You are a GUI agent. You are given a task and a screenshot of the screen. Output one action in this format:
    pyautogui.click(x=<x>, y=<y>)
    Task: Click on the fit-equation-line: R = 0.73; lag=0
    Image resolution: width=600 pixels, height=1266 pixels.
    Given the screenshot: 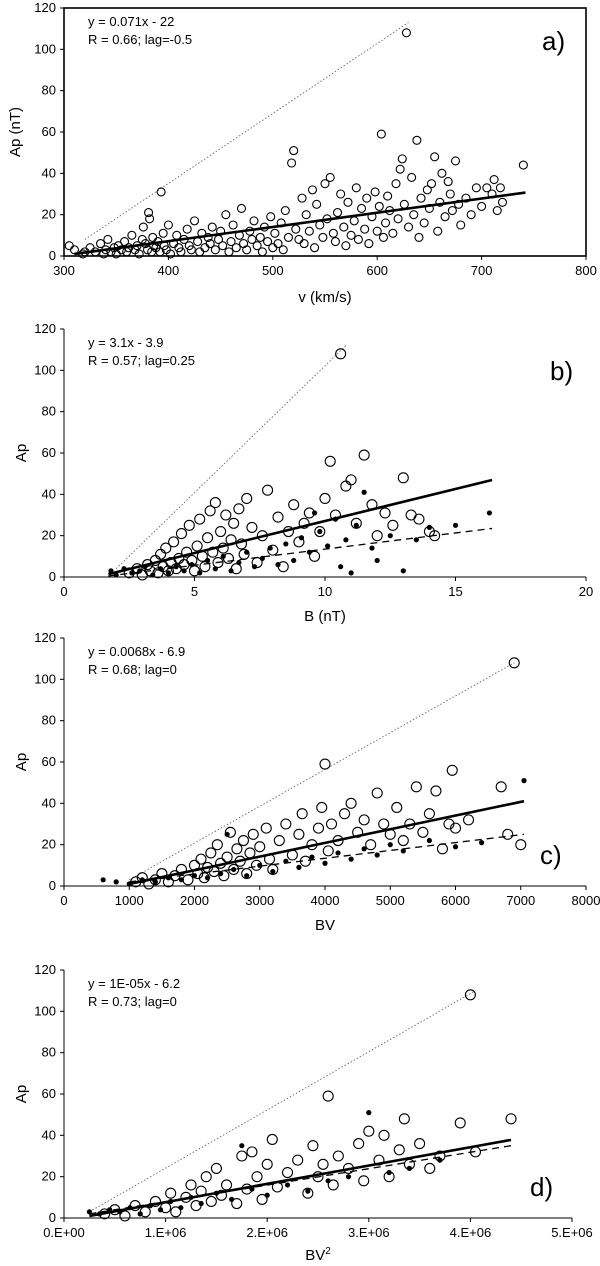 What is the action you would take?
    pyautogui.click(x=132, y=1001)
    